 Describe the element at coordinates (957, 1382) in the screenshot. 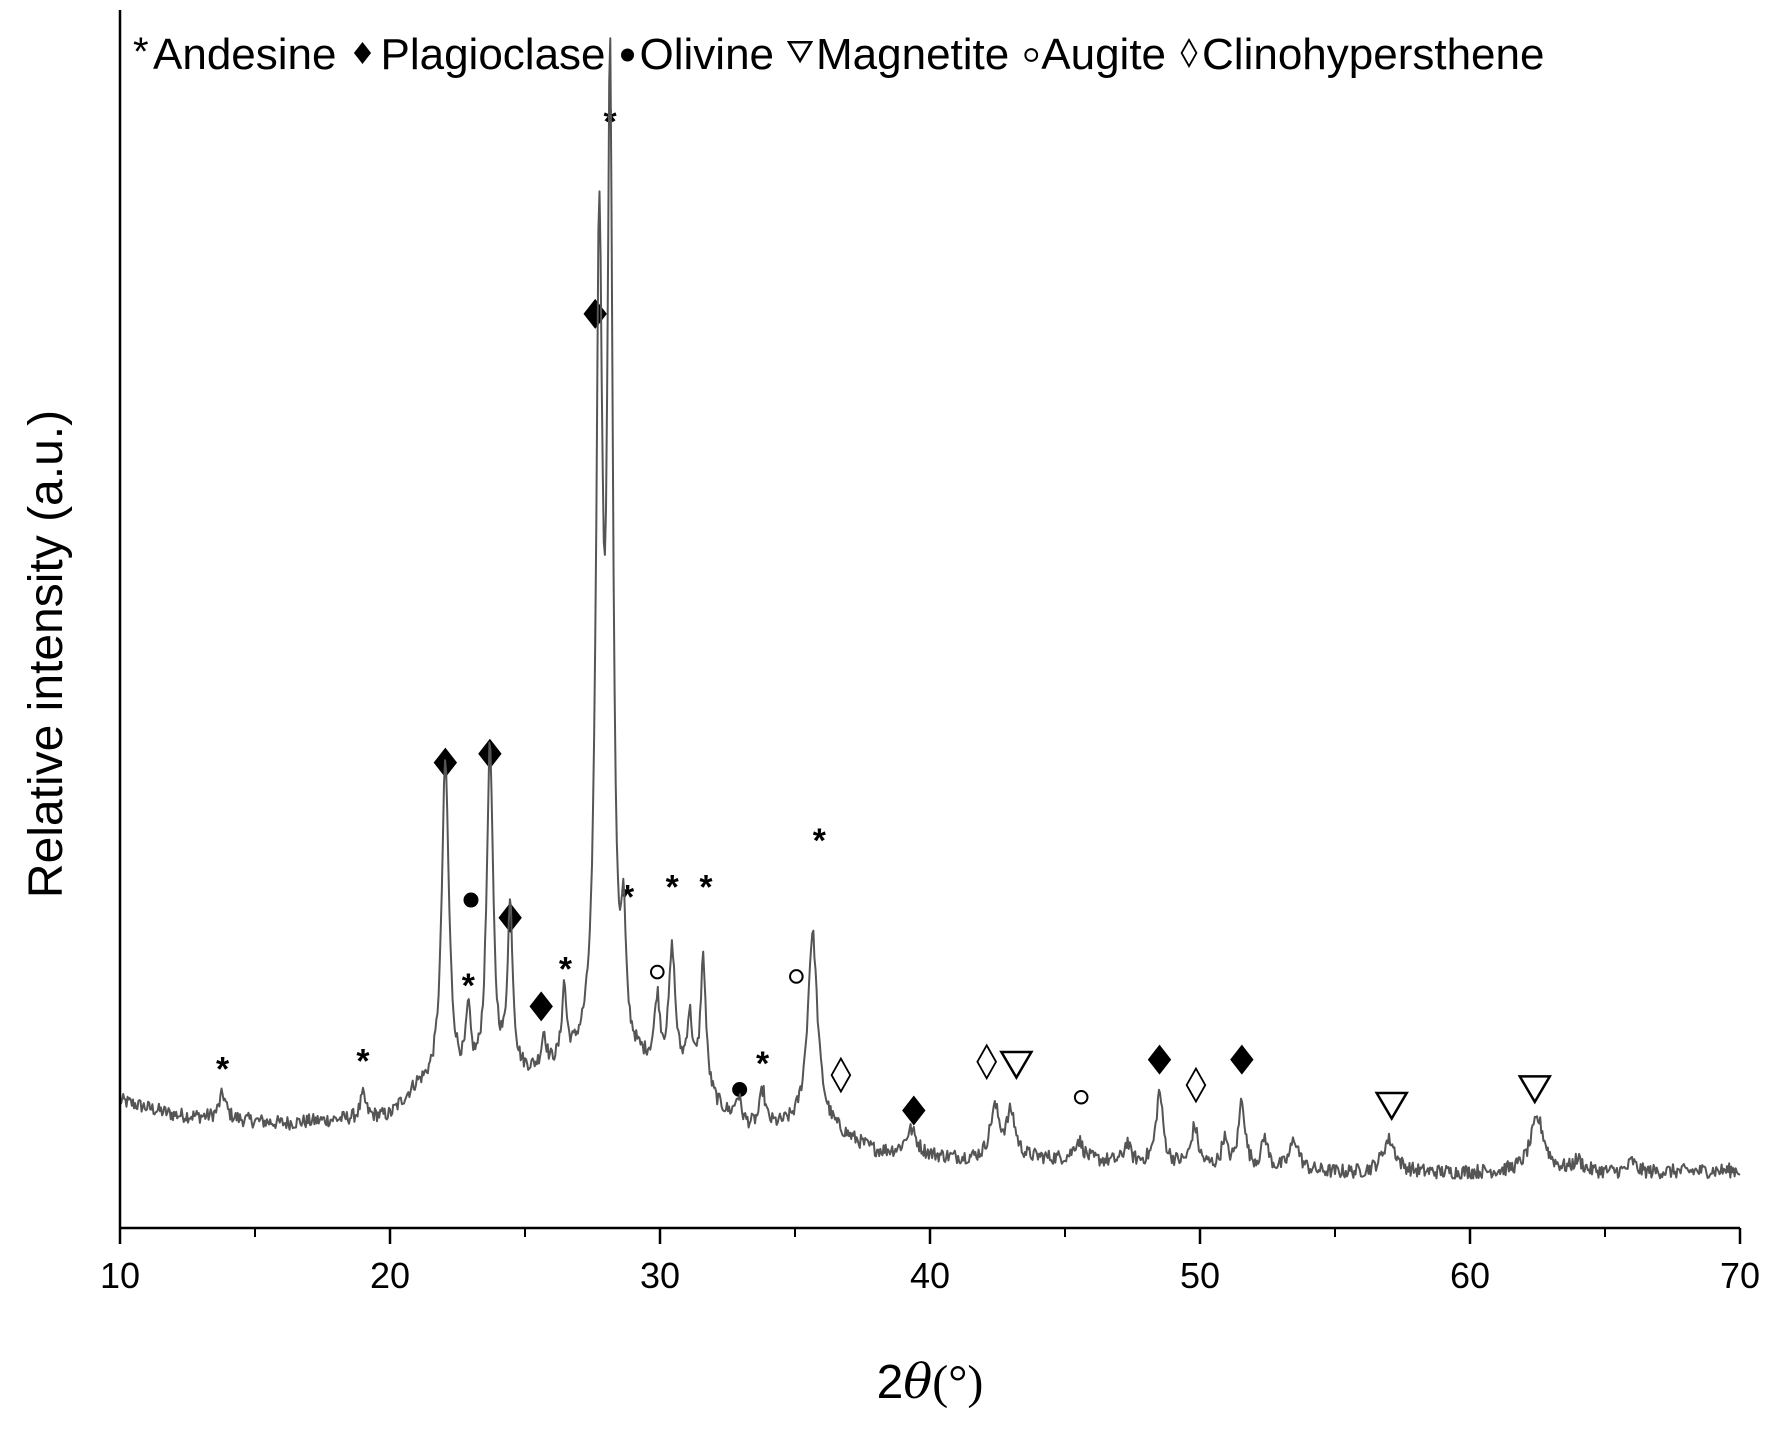

I see `x-axis-title-unit: (°)` at that location.